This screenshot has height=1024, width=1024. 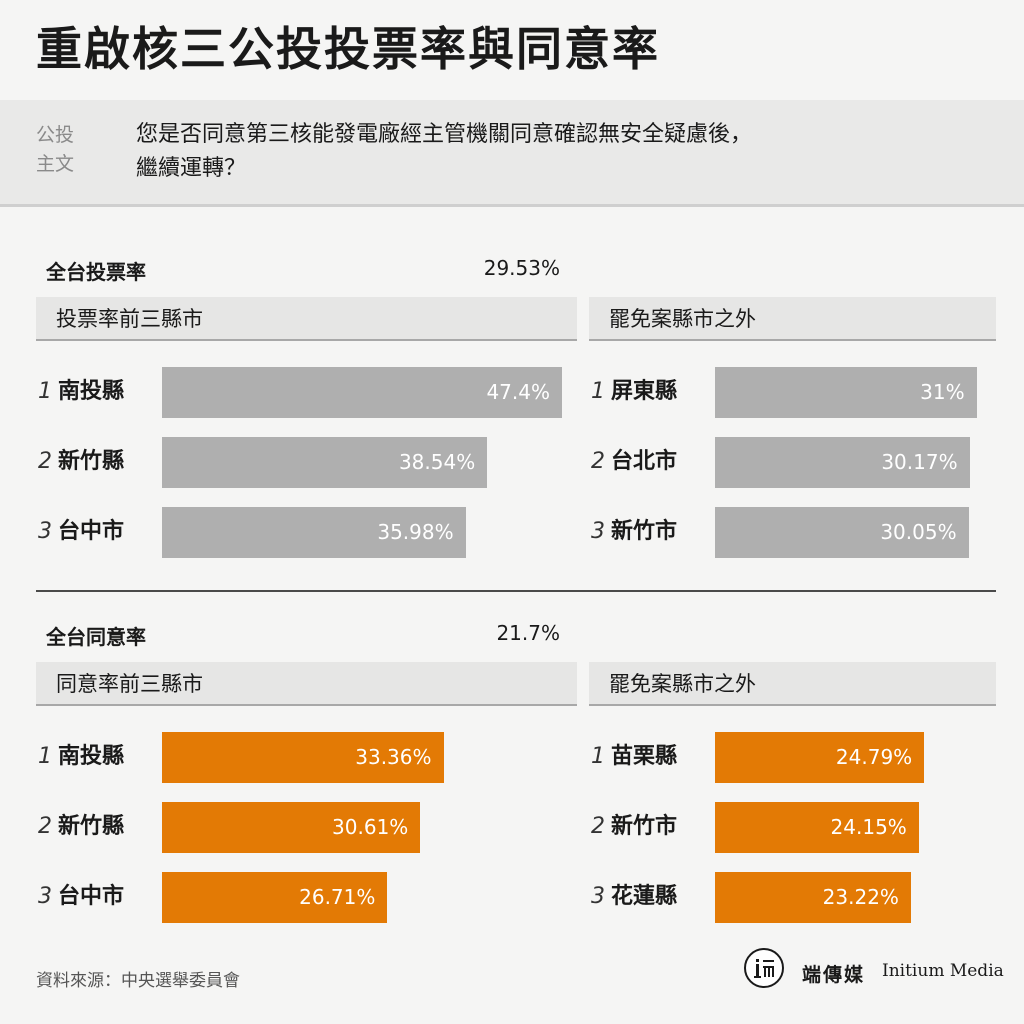 I want to click on bar: 33.36%, so click(x=303, y=757).